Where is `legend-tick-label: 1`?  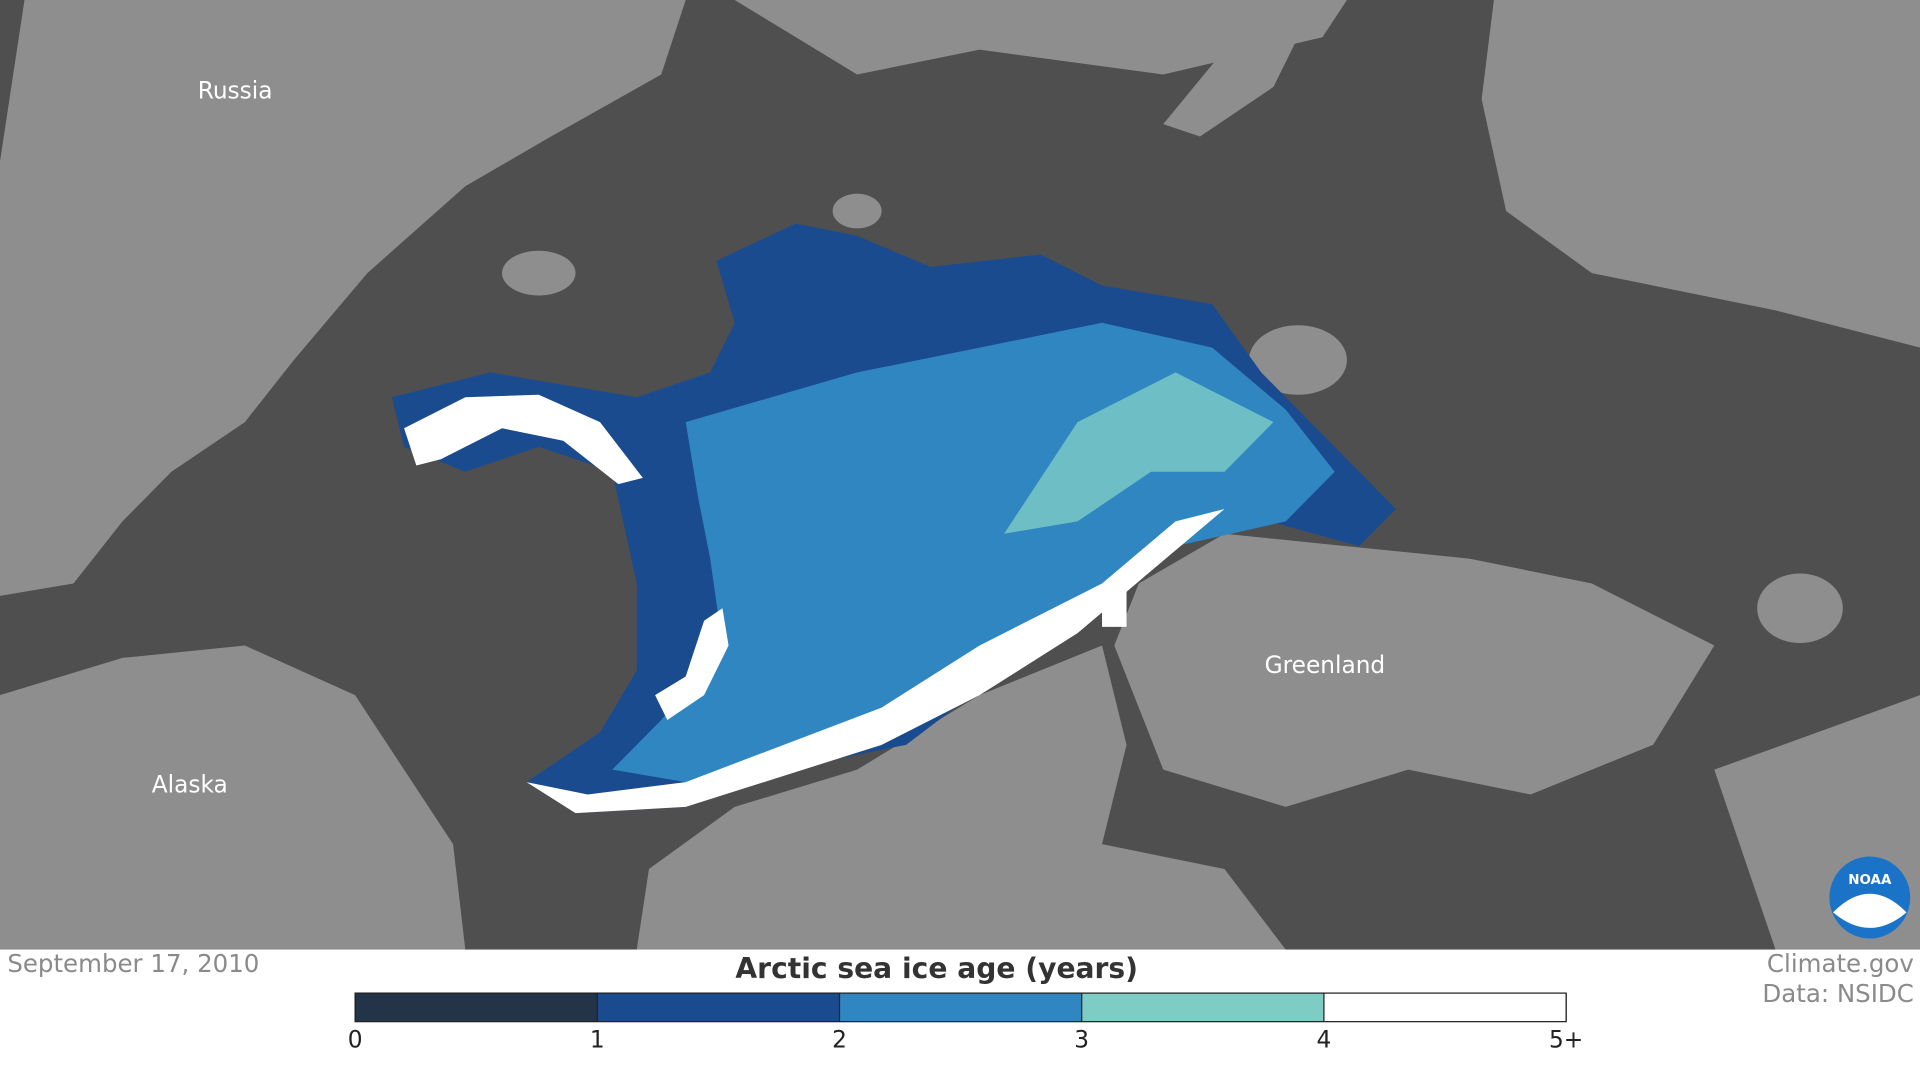
legend-tick-label: 1 is located at coordinates (597, 1040).